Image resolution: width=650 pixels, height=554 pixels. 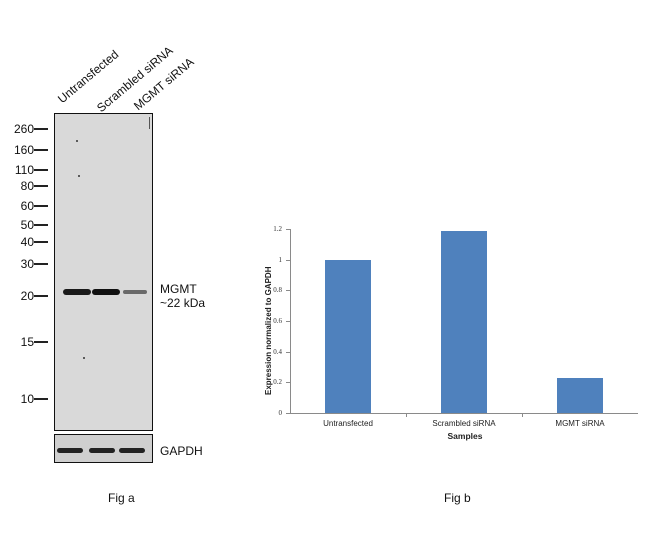 What do you see at coordinates (457, 498) in the screenshot?
I see `fig-b-caption: Fig b` at bounding box center [457, 498].